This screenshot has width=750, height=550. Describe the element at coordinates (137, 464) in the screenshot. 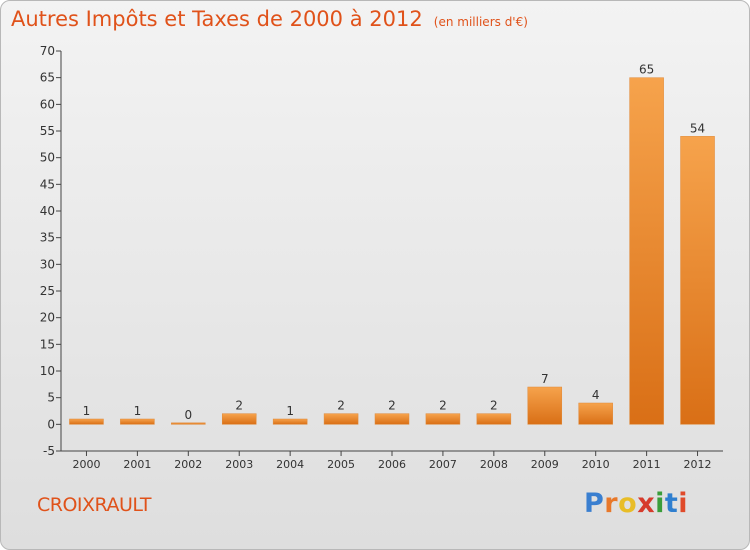

I see `x-tick-label: 2001` at that location.